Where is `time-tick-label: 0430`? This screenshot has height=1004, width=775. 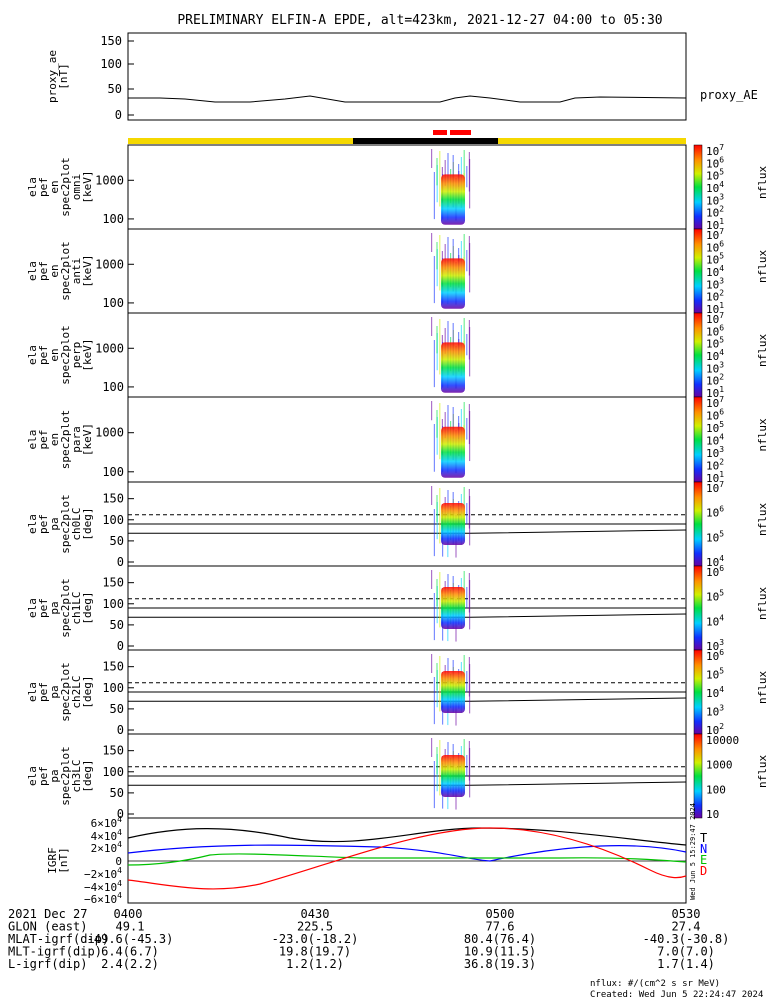
time-tick-label: 0430 is located at coordinates (315, 914).